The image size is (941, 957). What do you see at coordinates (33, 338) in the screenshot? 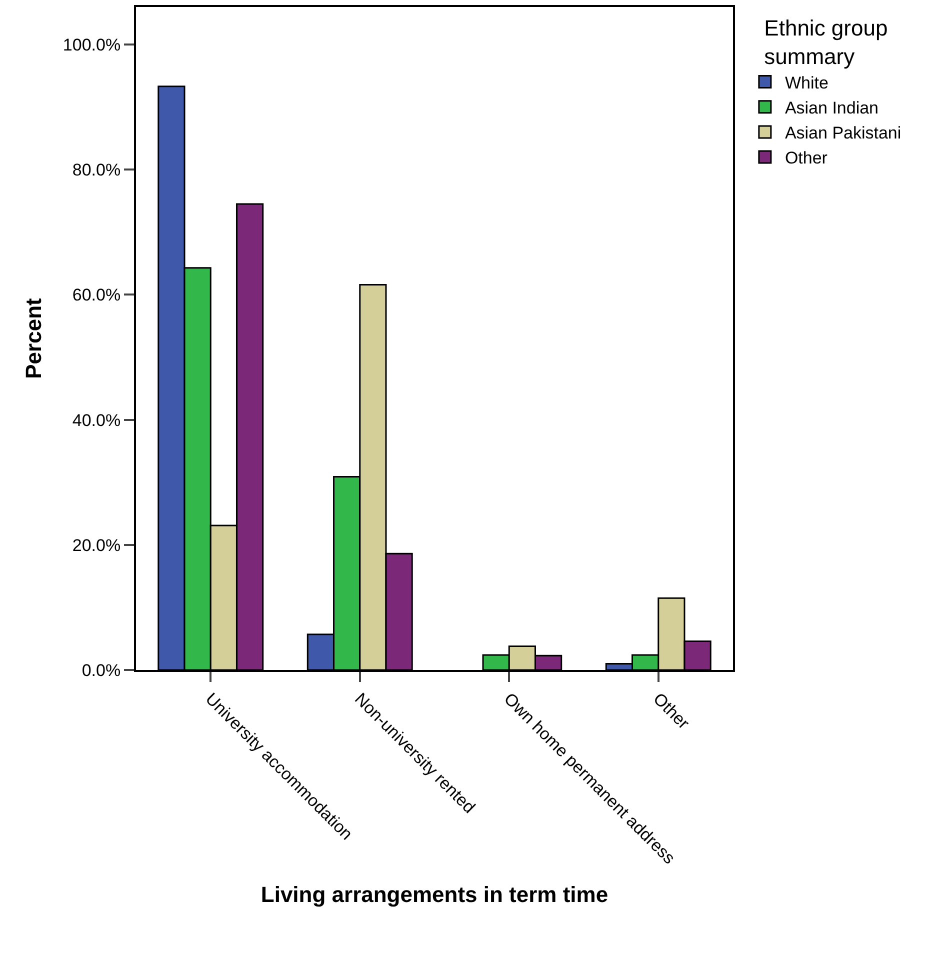
I see `y-axis-title: Percent` at bounding box center [33, 338].